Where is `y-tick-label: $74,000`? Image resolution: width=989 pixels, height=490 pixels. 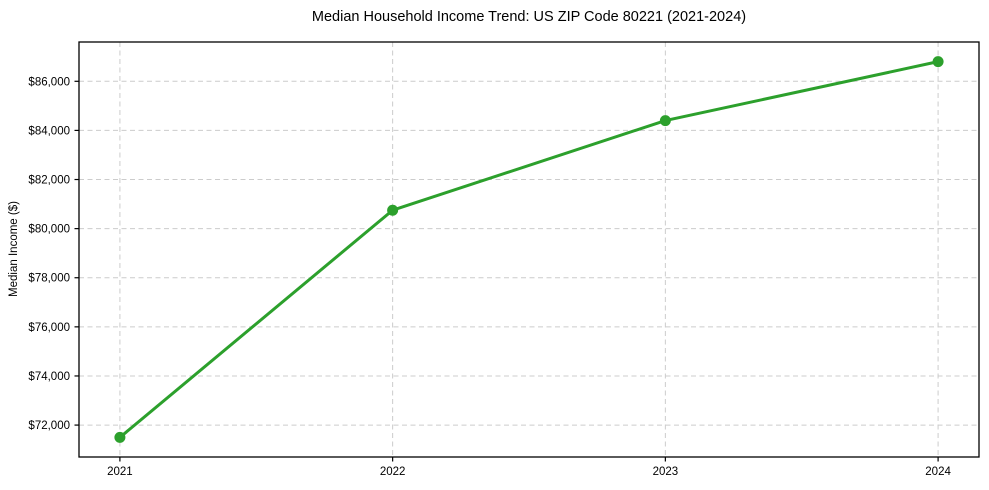
y-tick-label: $74,000 is located at coordinates (49, 377).